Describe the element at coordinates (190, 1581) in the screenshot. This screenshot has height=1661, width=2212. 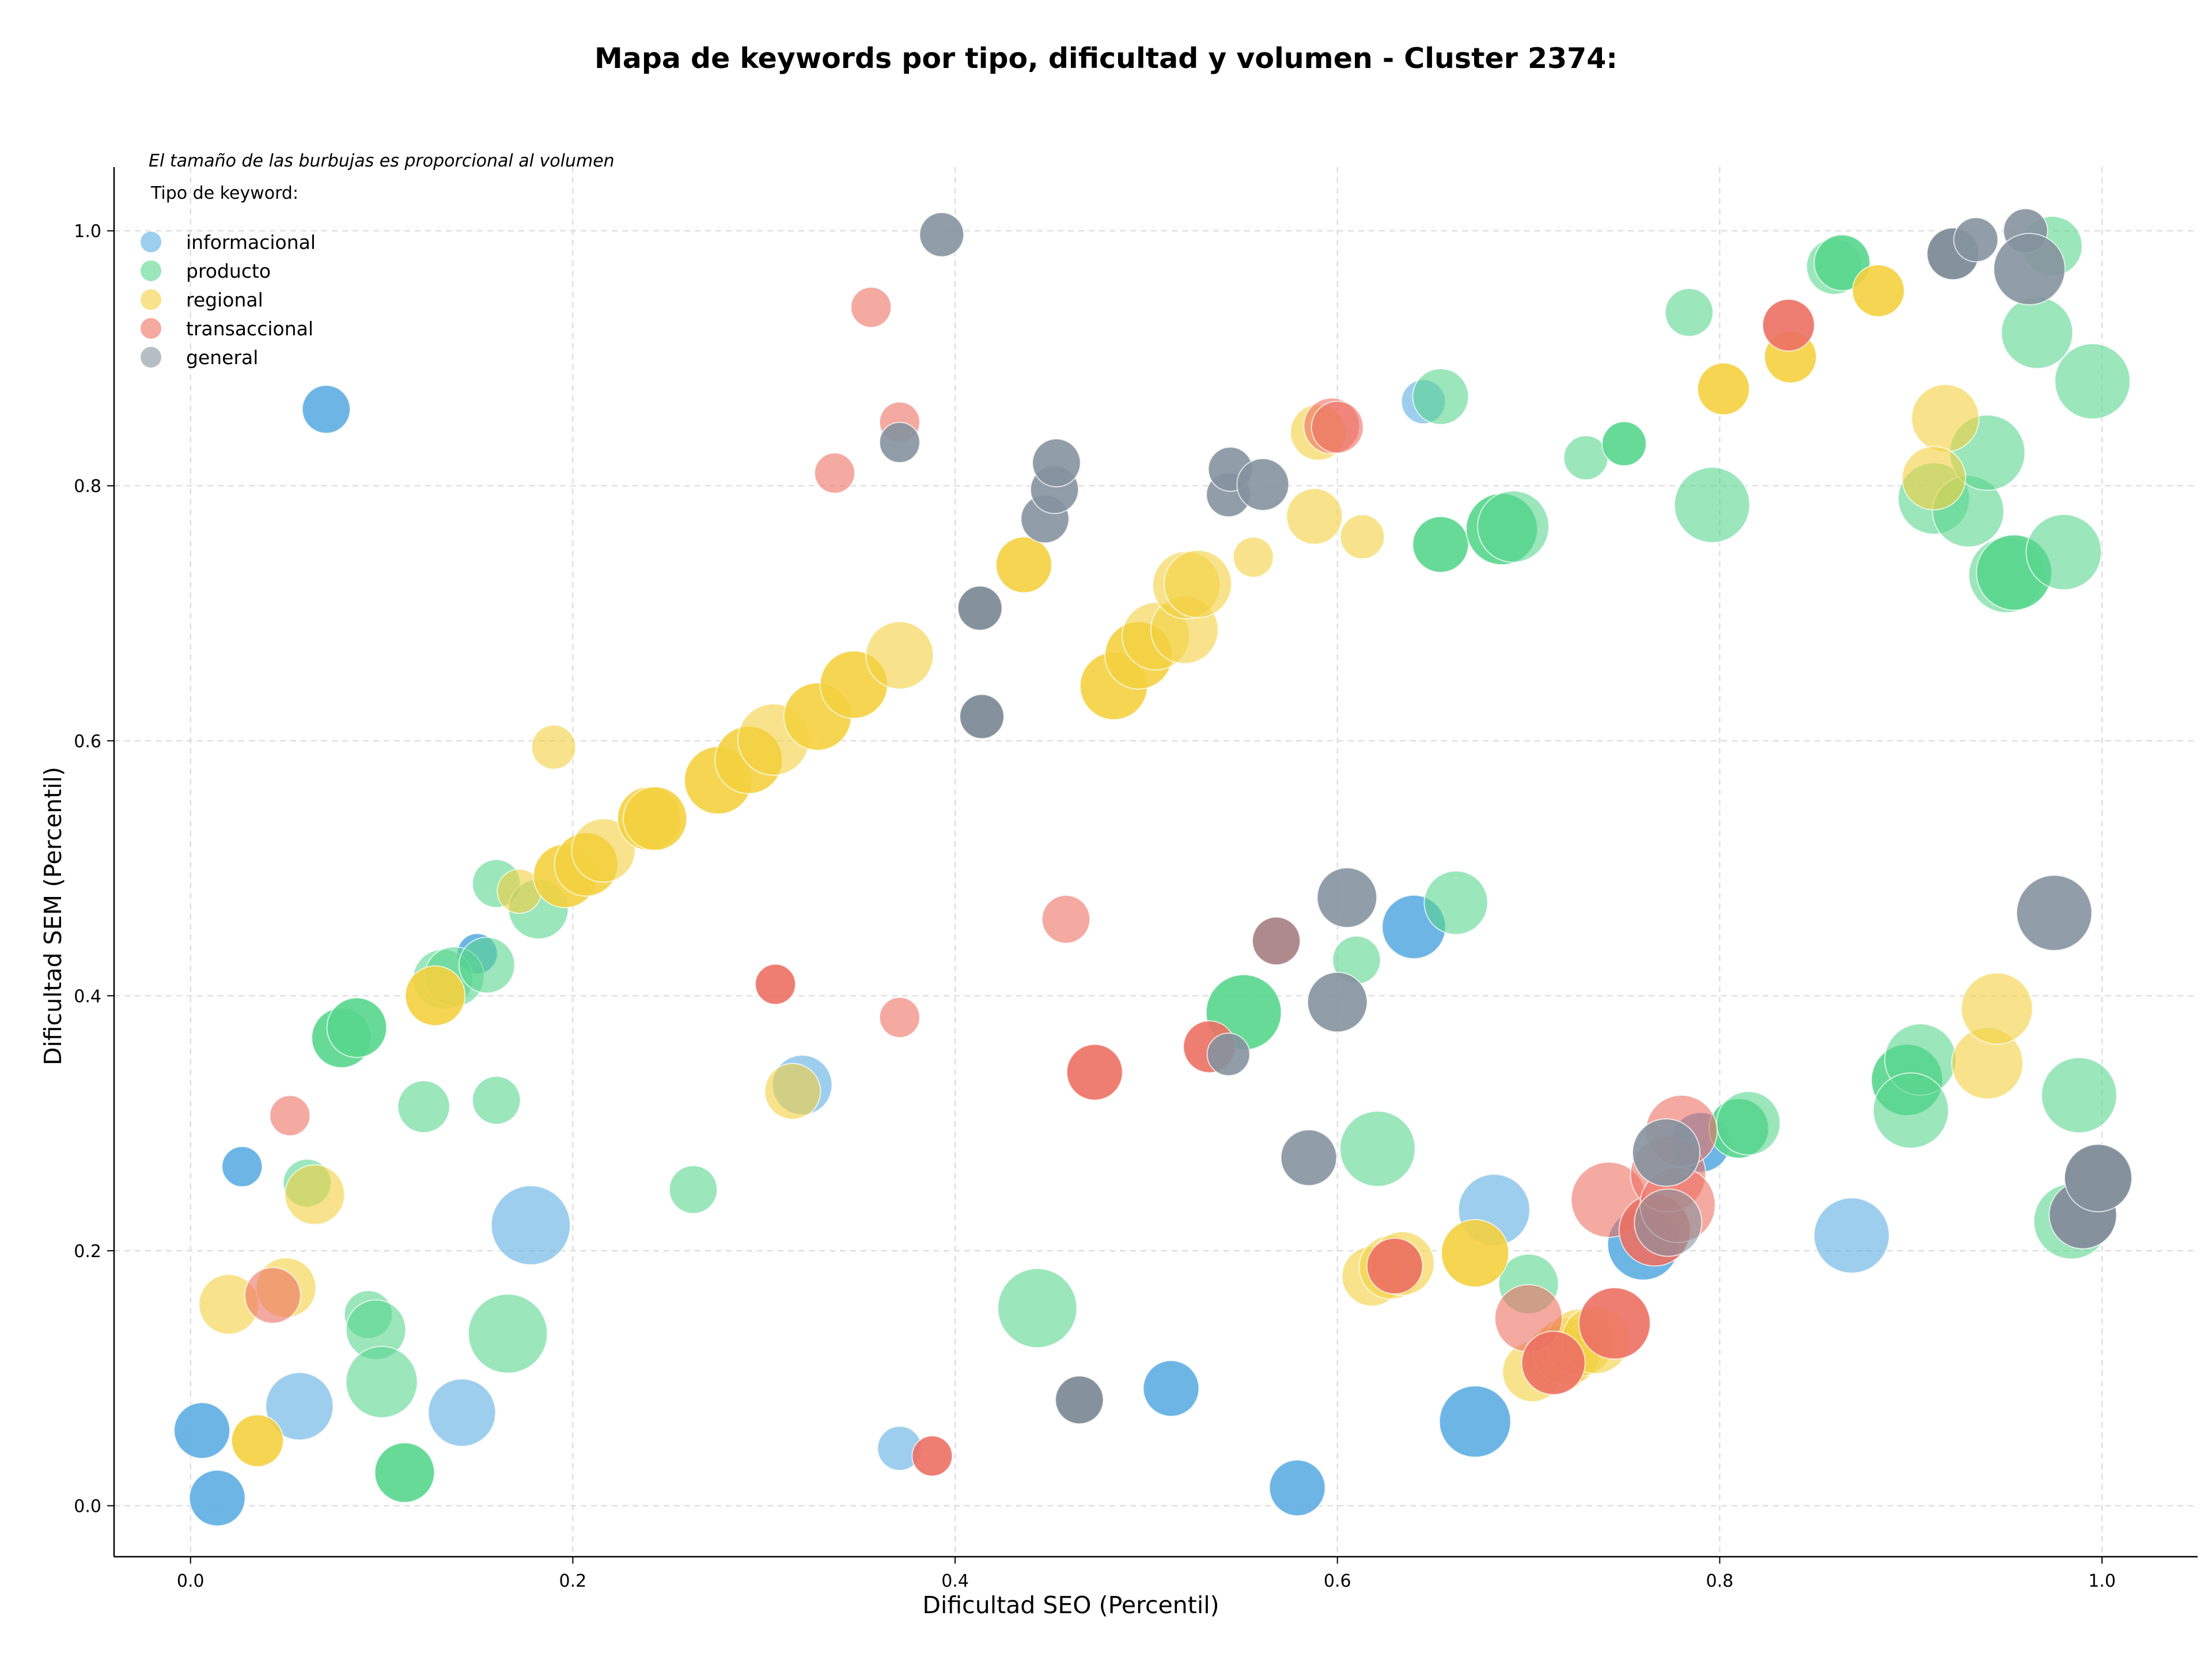
I see `x-tick-label: 0.0` at that location.